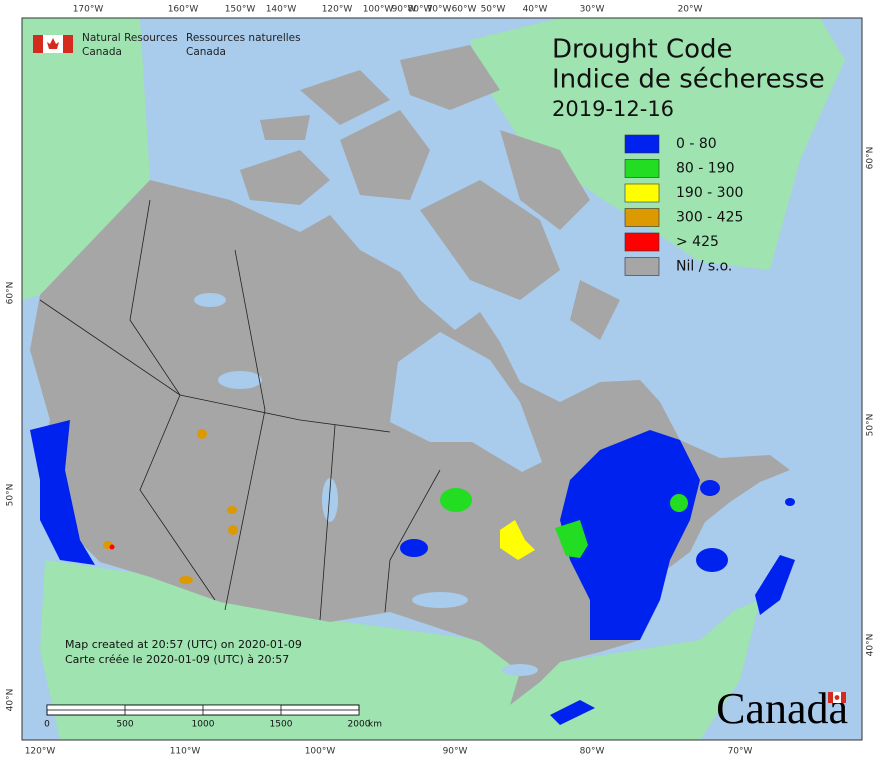 The width and height of the screenshot is (880, 764). What do you see at coordinates (709, 218) in the screenshot?
I see `legend-label: 300 - 425` at bounding box center [709, 218].